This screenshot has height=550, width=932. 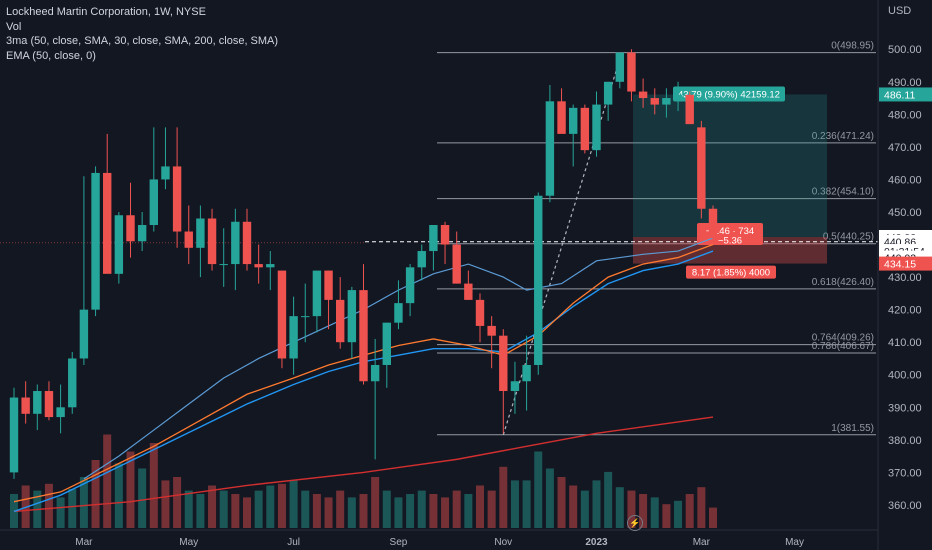 What do you see at coordinates (843, 282) in the screenshot?
I see `fib-level-label: 0.618(426.40)` at bounding box center [843, 282].